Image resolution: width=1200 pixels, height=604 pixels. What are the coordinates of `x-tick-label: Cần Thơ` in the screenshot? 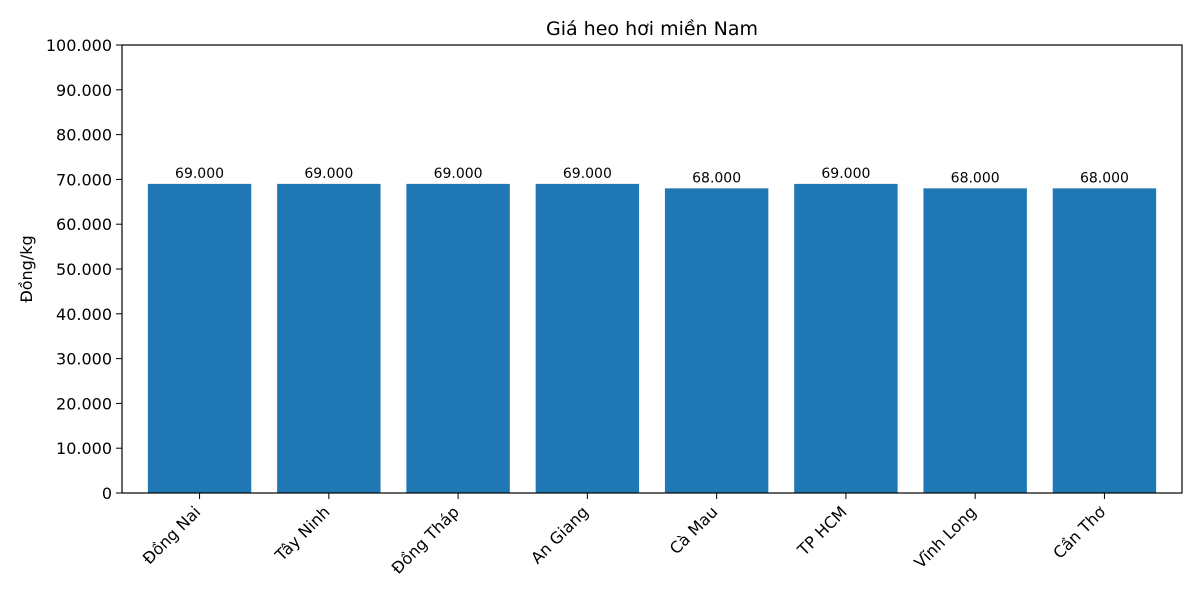 It's located at (1079, 532).